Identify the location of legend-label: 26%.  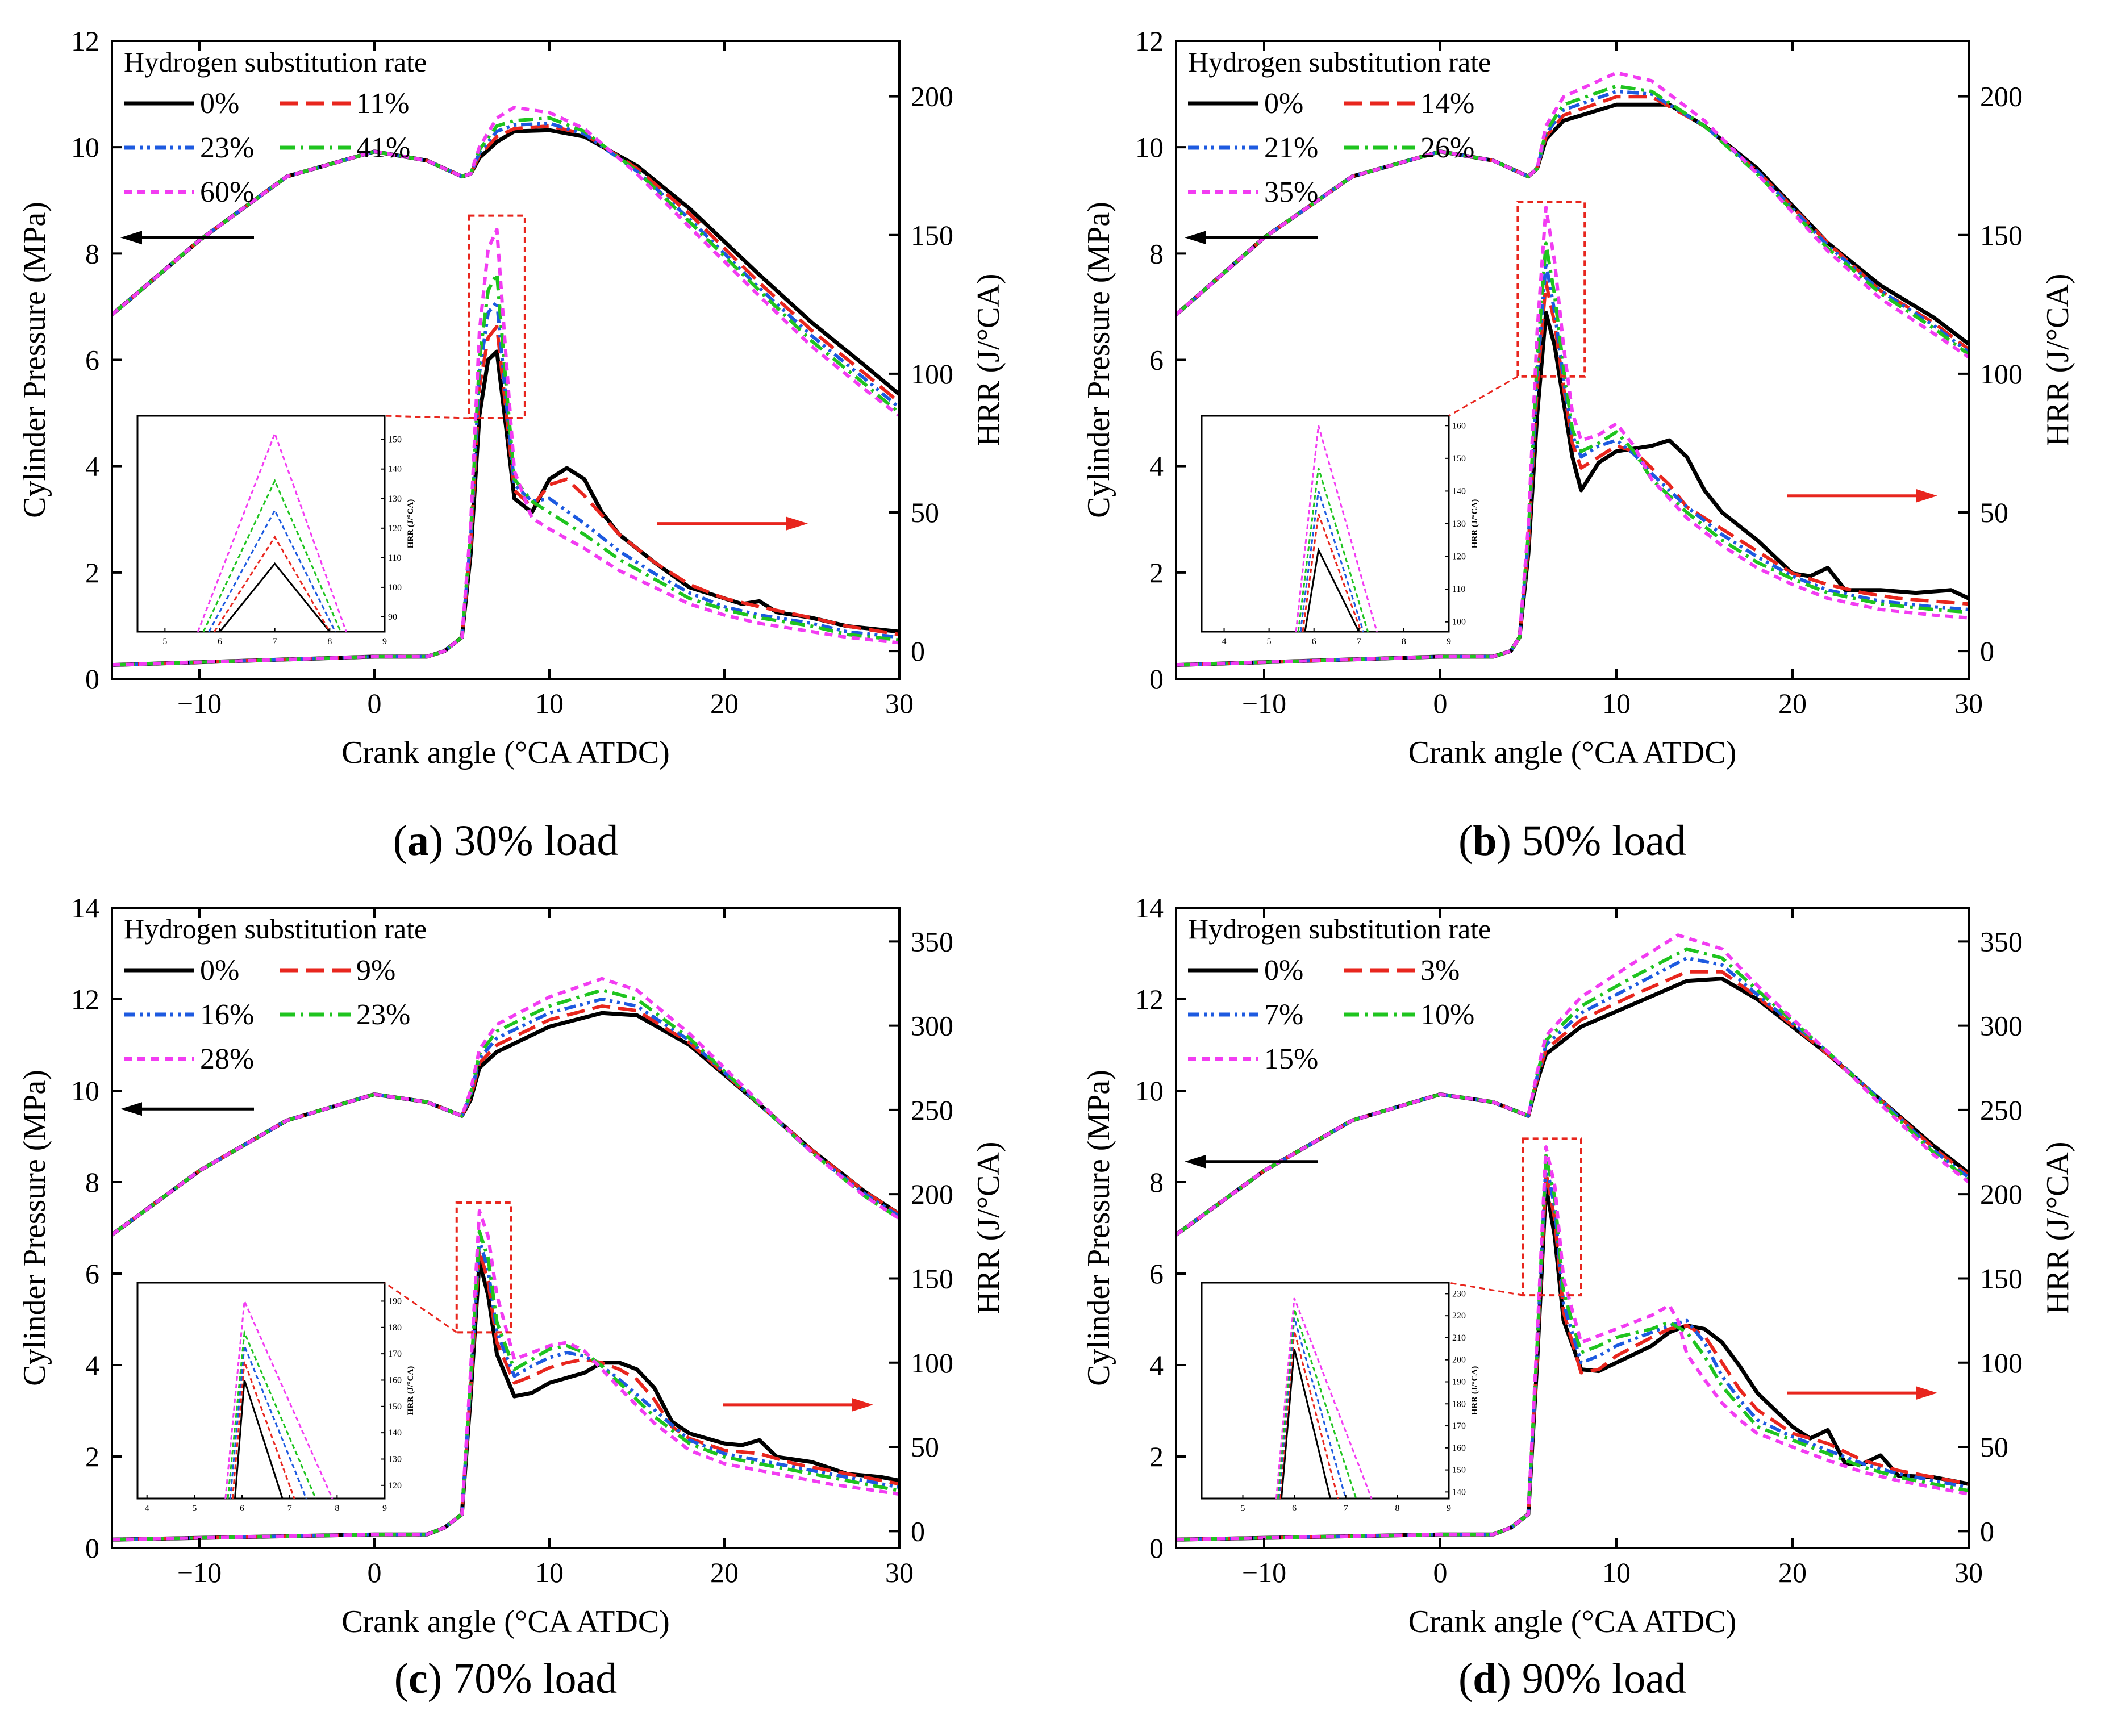
(1447, 148).